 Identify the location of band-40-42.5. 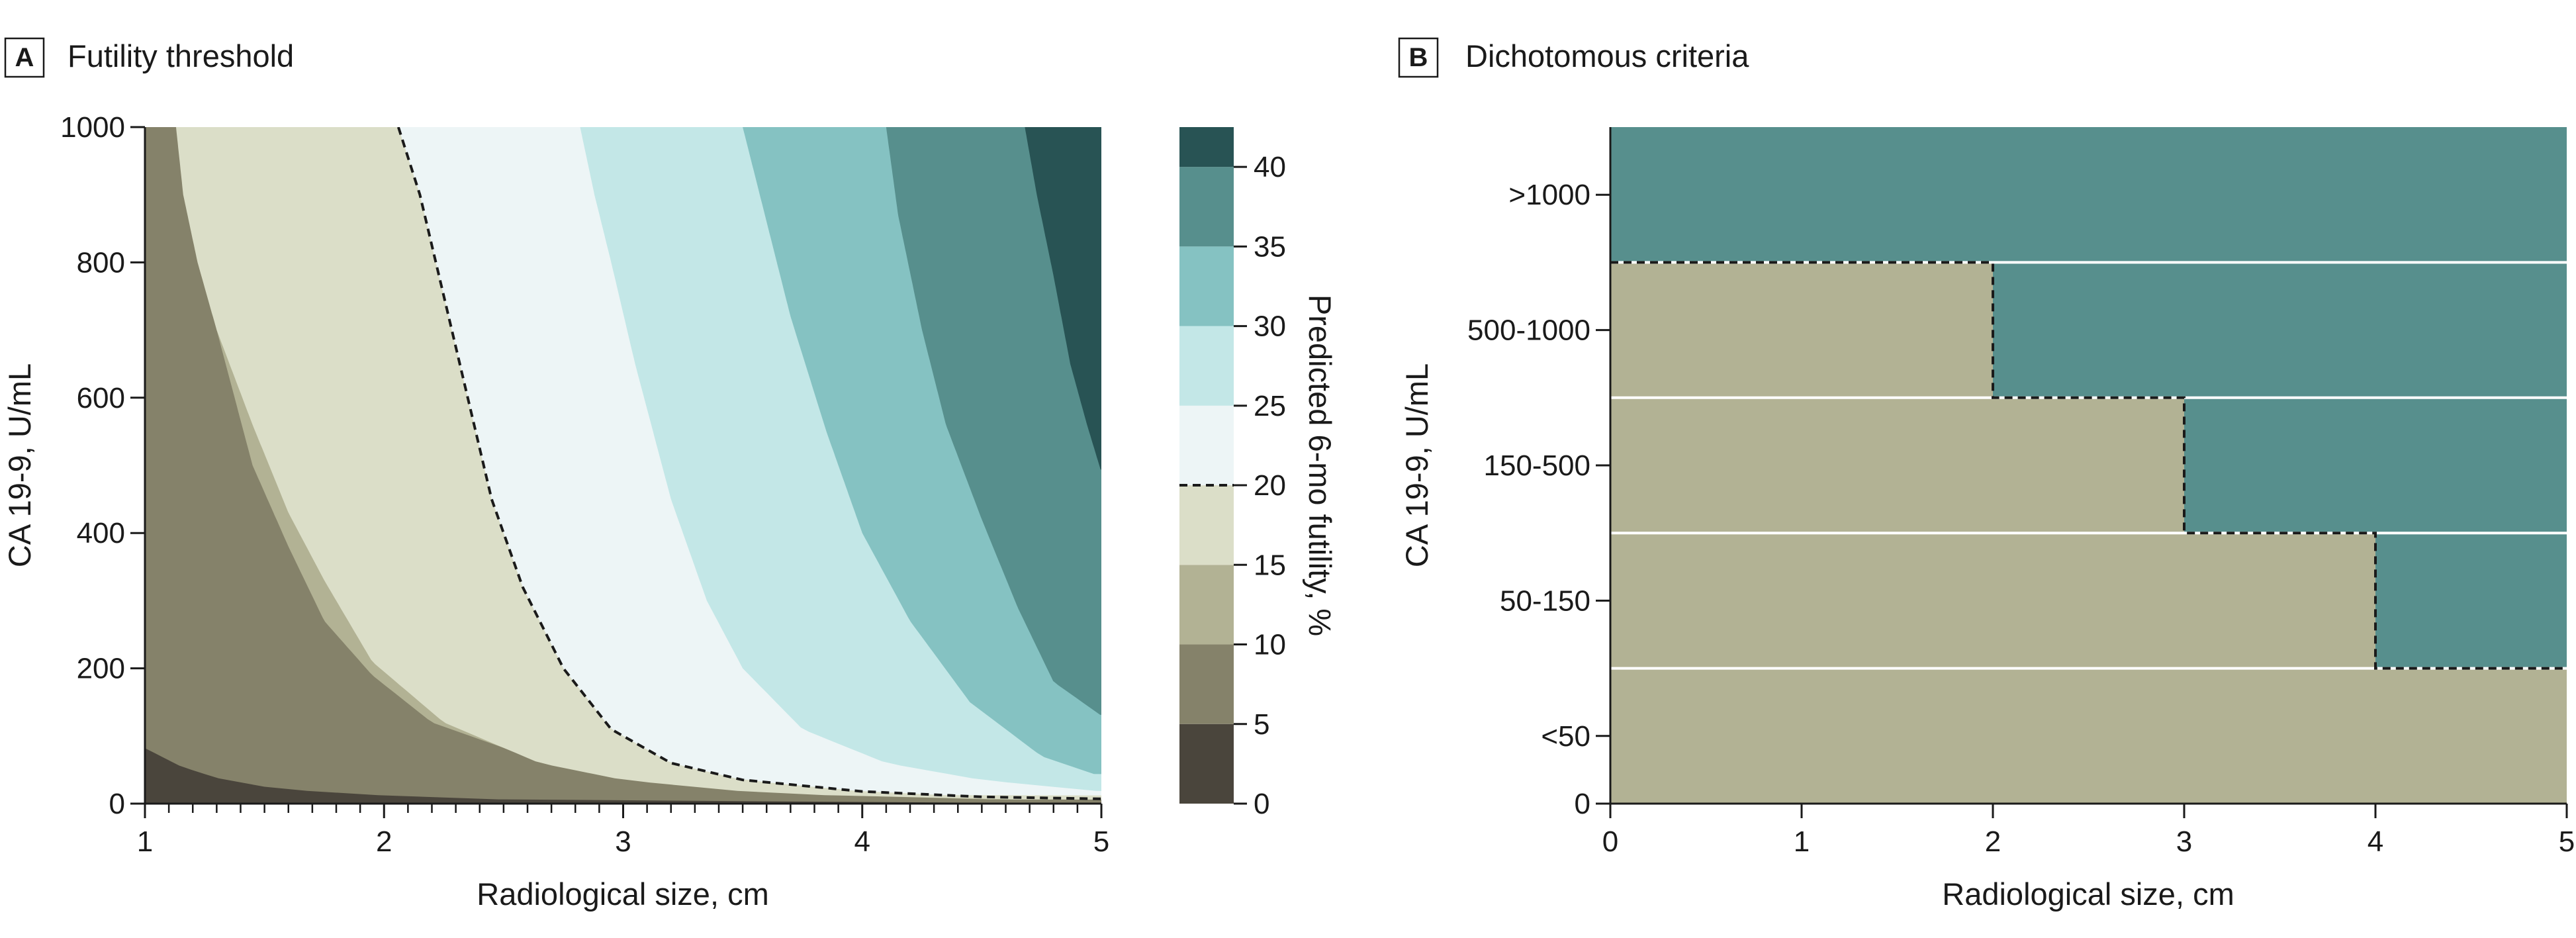
(1063, 298).